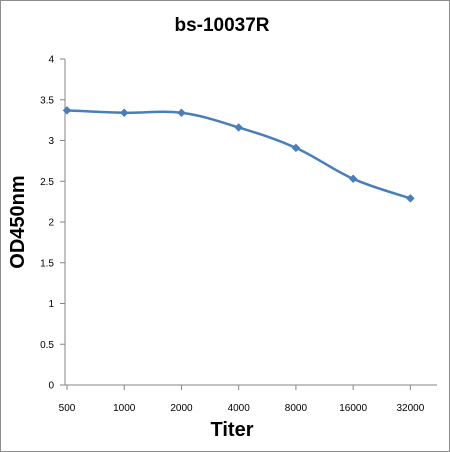  I want to click on x-tick-label: 500, so click(67, 408).